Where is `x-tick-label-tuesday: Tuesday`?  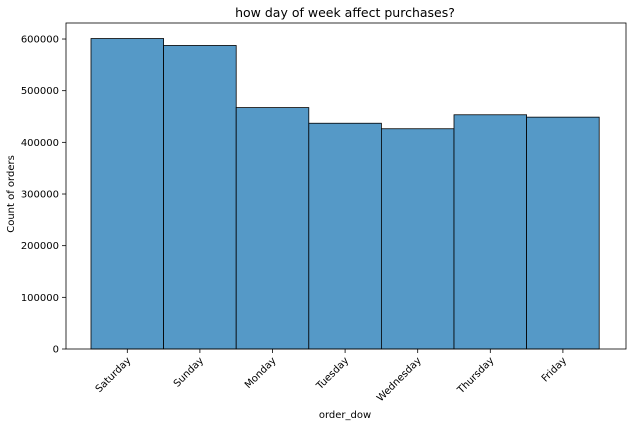
x-tick-label-tuesday: Tuesday is located at coordinates (332, 373).